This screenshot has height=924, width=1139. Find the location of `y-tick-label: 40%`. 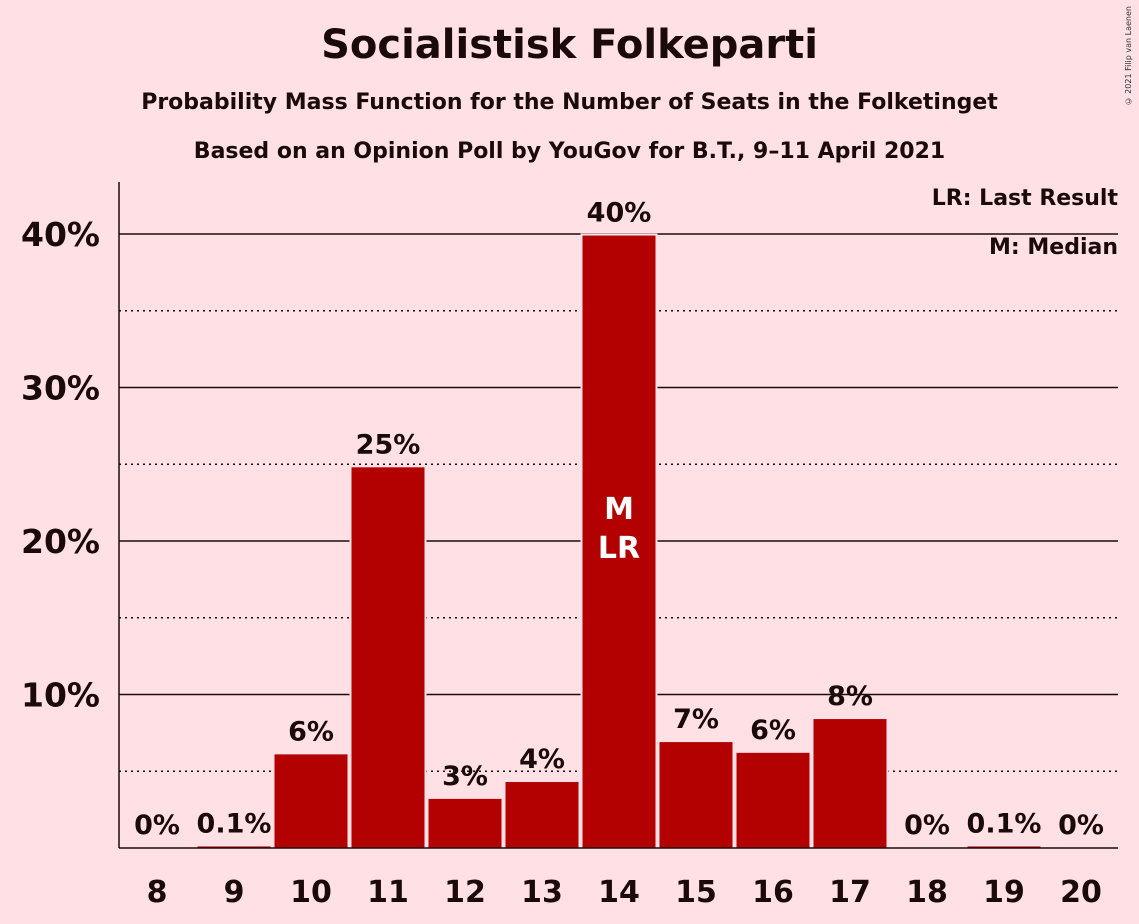

y-tick-label: 40% is located at coordinates (60, 234).